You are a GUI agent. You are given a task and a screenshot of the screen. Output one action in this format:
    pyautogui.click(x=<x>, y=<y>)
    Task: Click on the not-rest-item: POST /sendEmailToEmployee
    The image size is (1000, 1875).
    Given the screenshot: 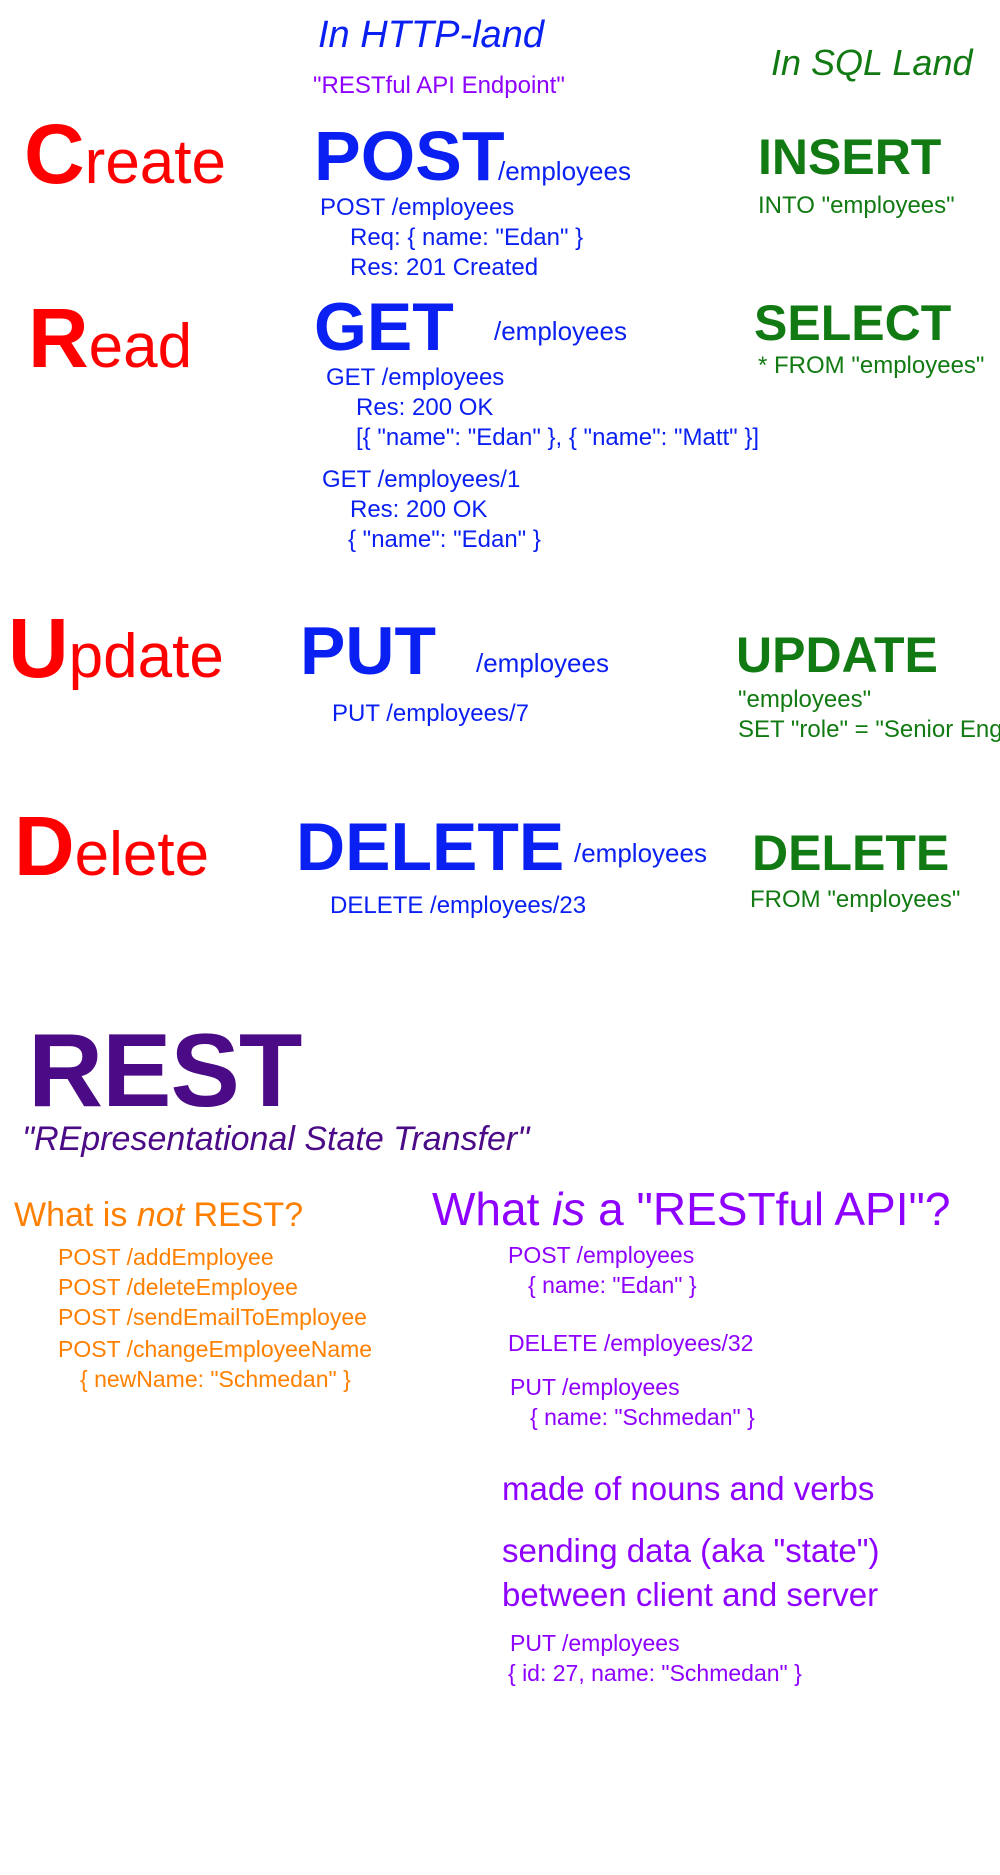 What is the action you would take?
    pyautogui.click(x=212, y=1317)
    